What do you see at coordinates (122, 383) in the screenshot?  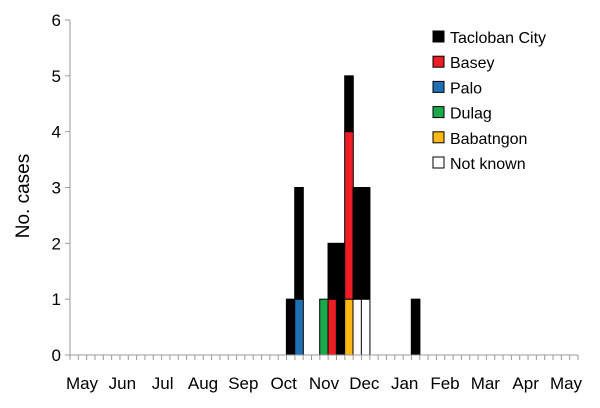 I see `x-tick-label: Jun` at bounding box center [122, 383].